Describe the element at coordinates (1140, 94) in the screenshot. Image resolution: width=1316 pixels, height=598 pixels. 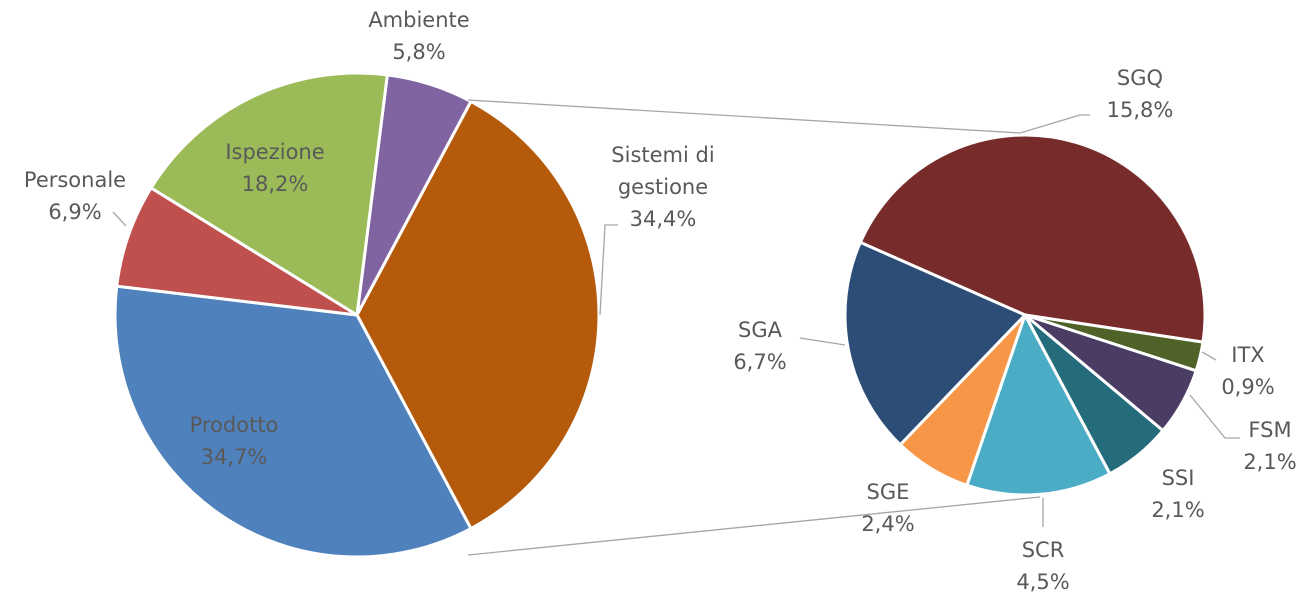
I see `data-label: SGQ 15,8%` at that location.